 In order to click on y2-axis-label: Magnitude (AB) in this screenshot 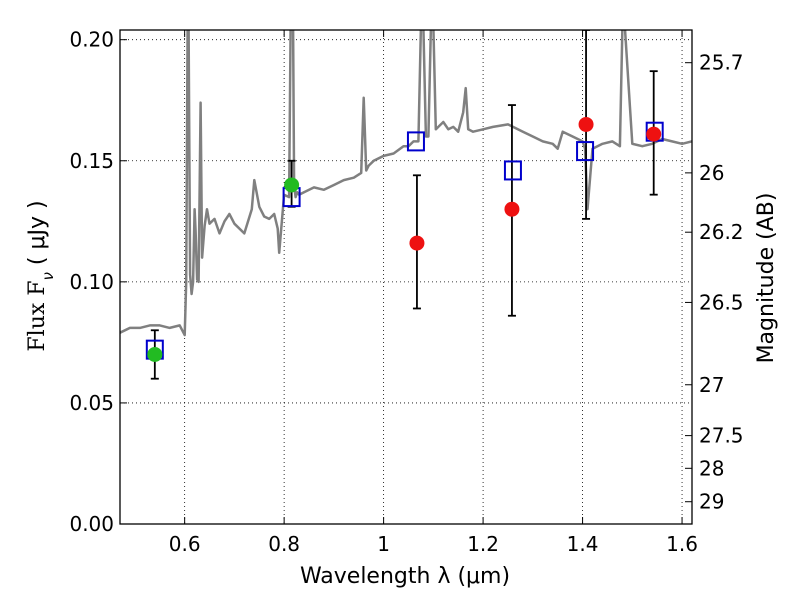, I will do `click(766, 278)`.